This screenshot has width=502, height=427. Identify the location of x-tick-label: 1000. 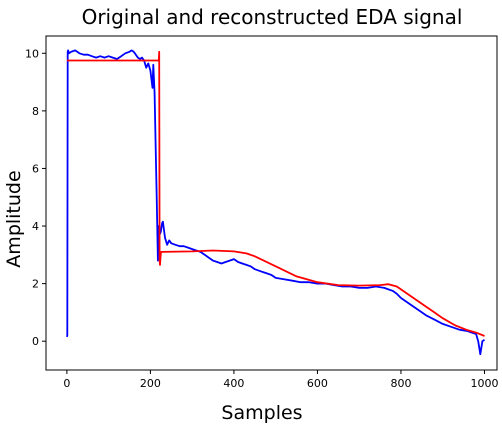
(484, 383).